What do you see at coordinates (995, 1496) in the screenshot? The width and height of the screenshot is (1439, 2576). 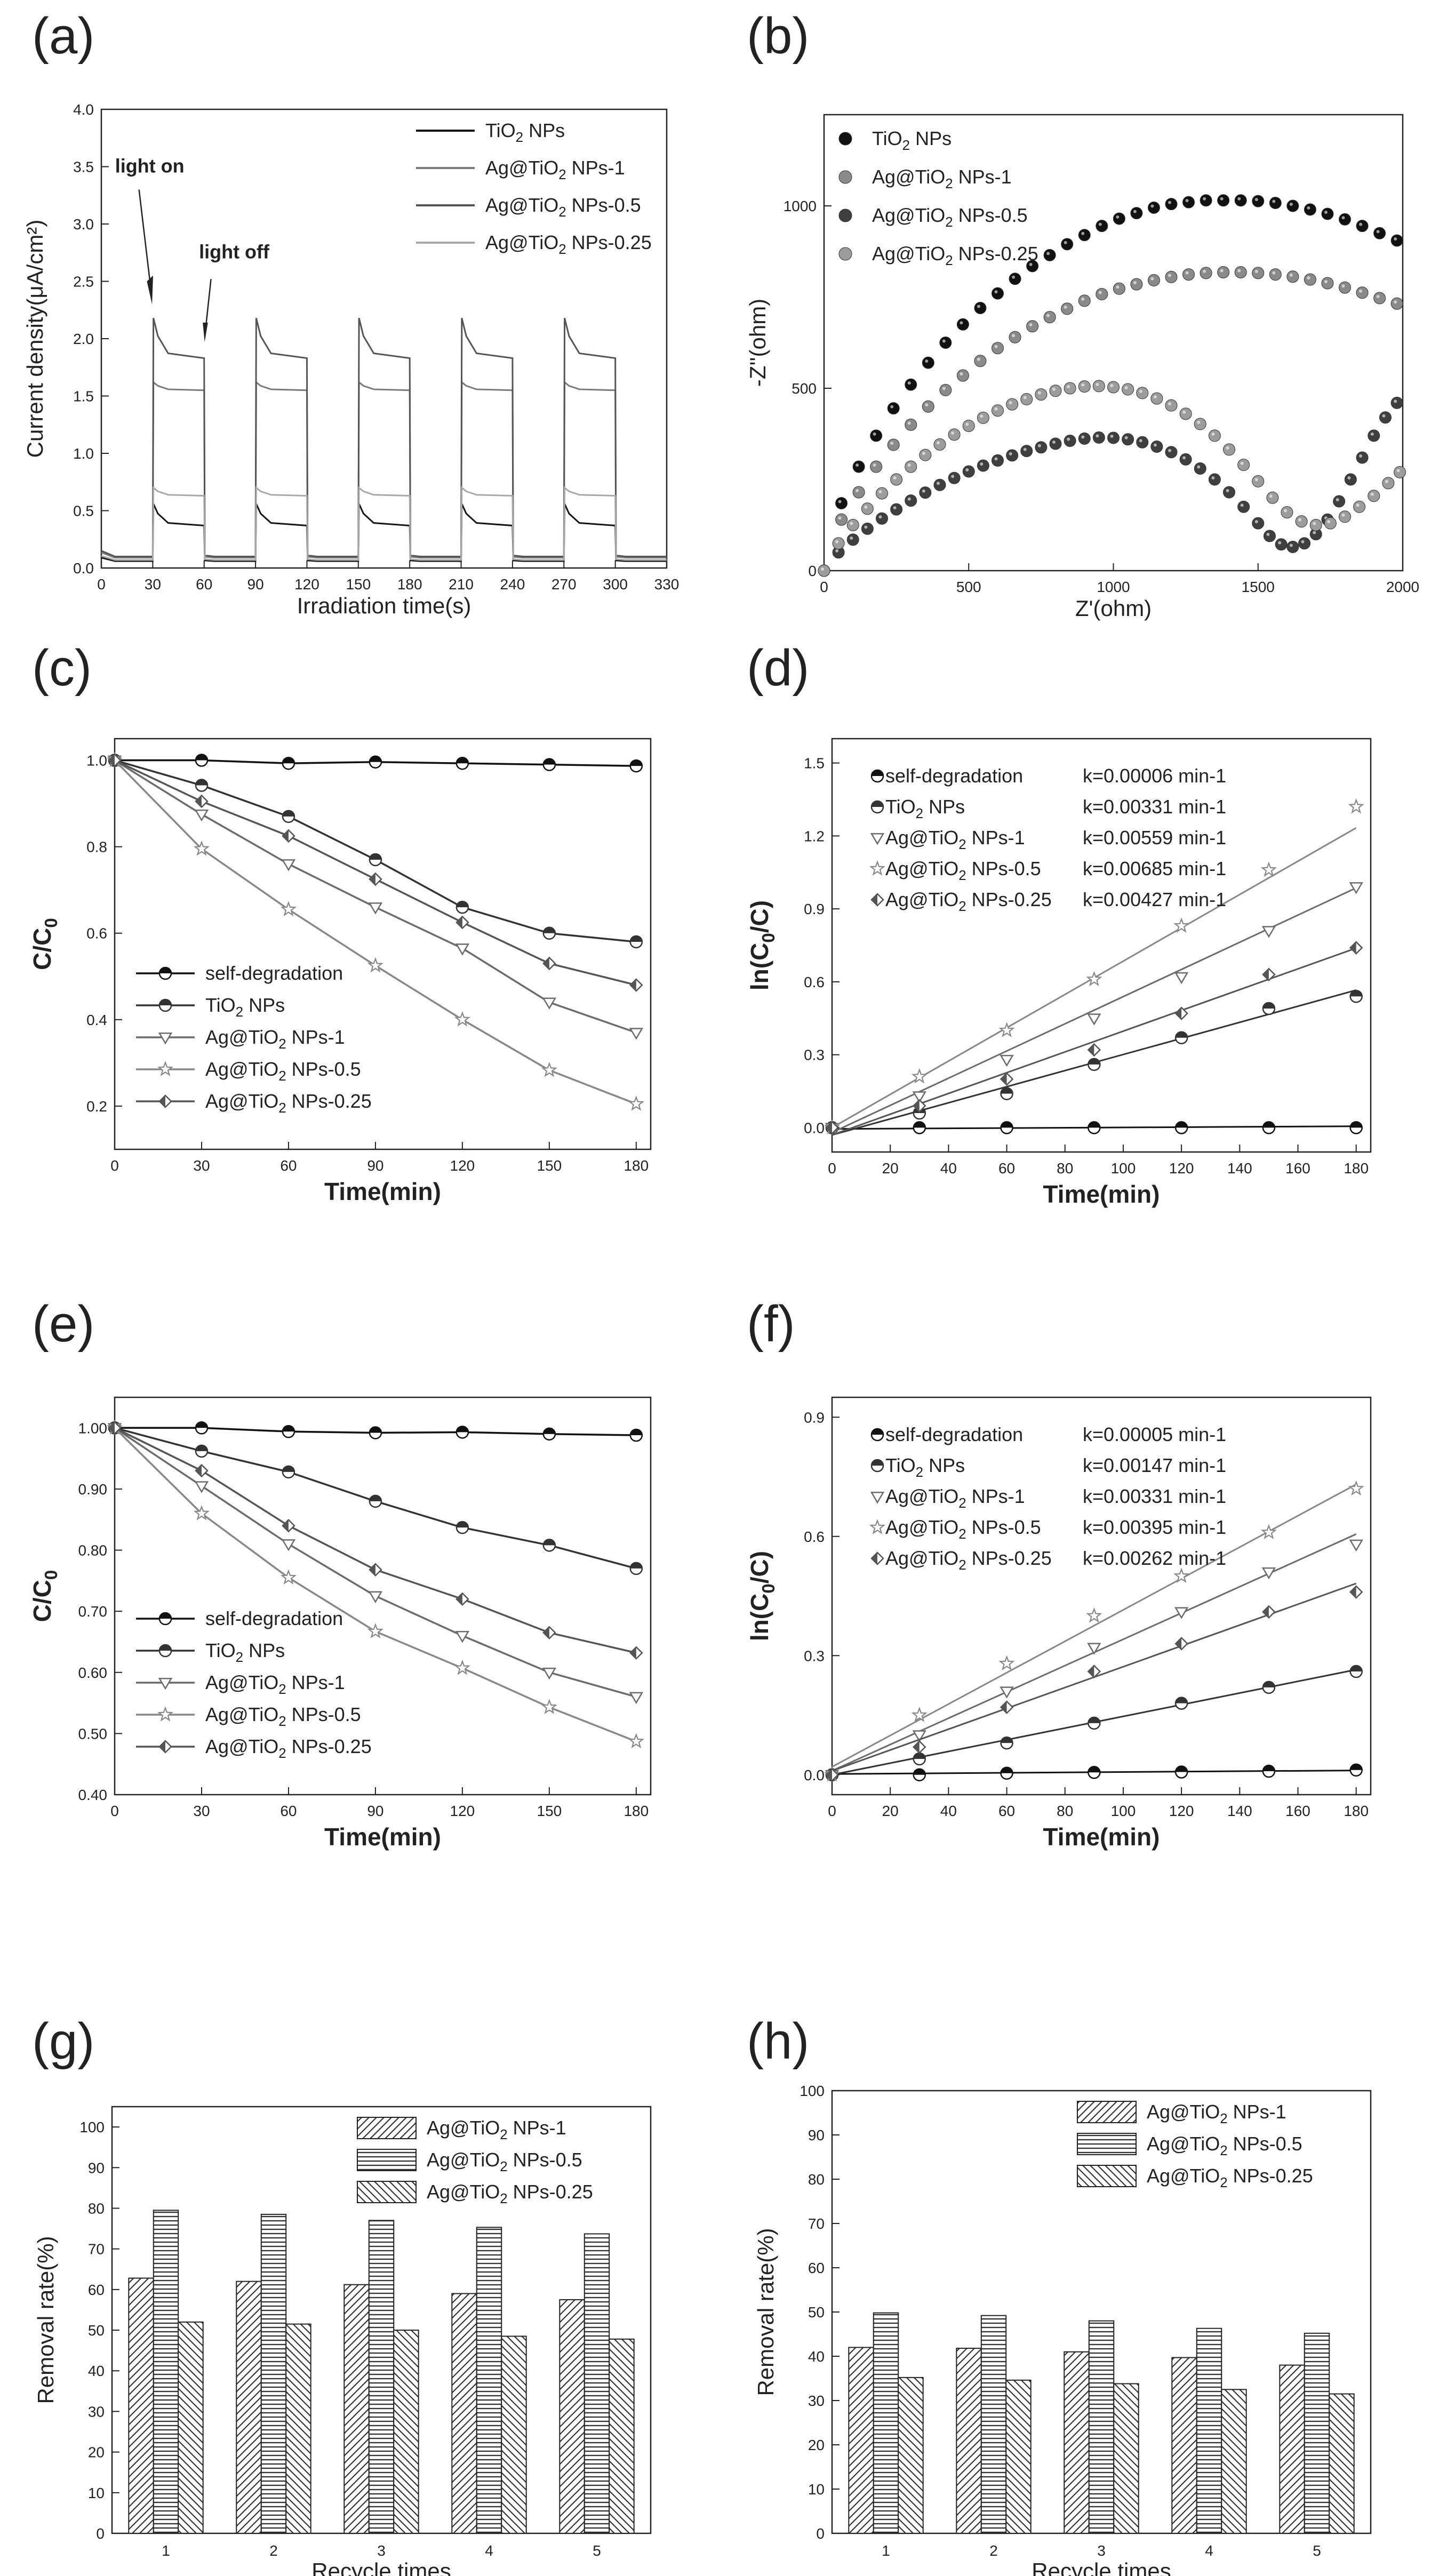 I see `text-part: NPs-1` at bounding box center [995, 1496].